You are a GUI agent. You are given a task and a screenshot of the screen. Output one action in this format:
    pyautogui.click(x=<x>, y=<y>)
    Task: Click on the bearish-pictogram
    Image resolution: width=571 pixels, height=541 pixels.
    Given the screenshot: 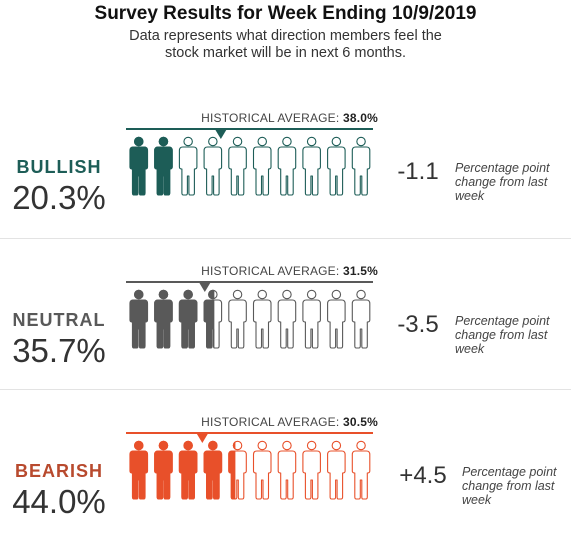 What is the action you would take?
    pyautogui.click(x=249, y=466)
    